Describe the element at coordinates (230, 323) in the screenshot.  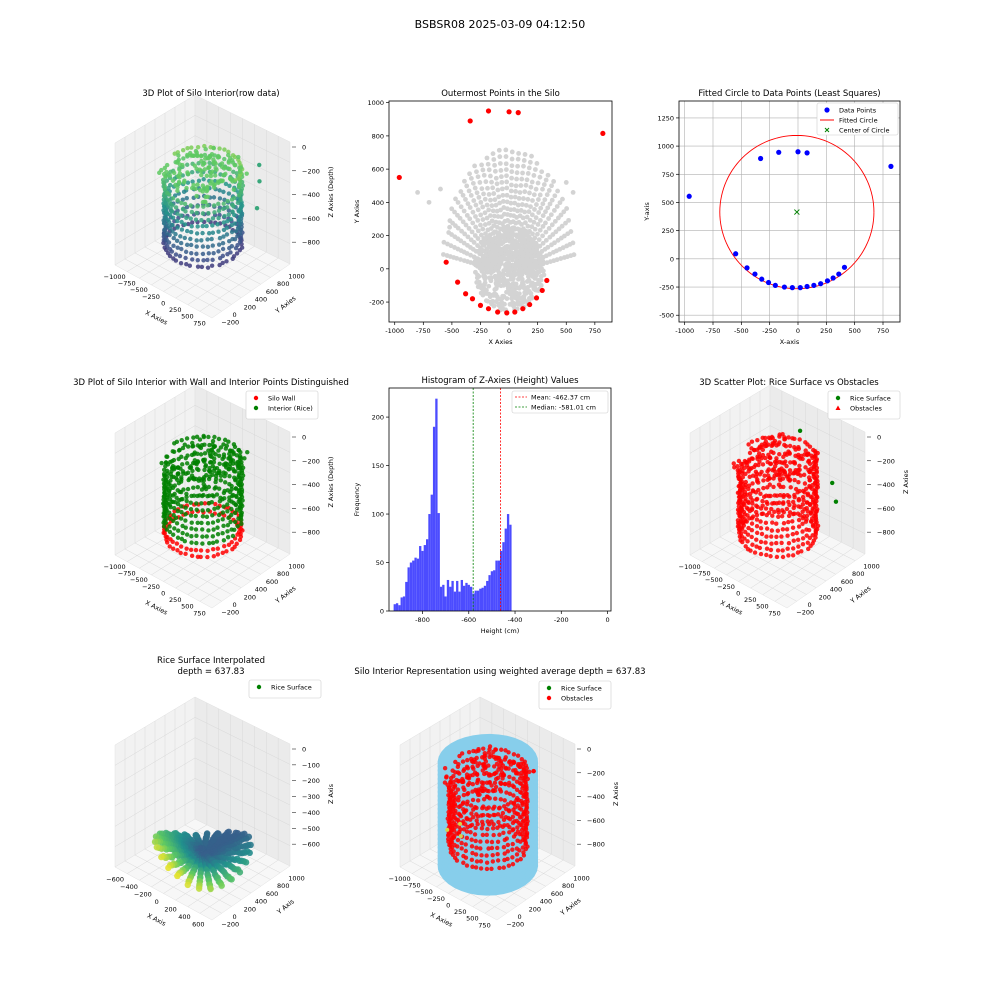
I see `p1-ytick-label: −200` at that location.